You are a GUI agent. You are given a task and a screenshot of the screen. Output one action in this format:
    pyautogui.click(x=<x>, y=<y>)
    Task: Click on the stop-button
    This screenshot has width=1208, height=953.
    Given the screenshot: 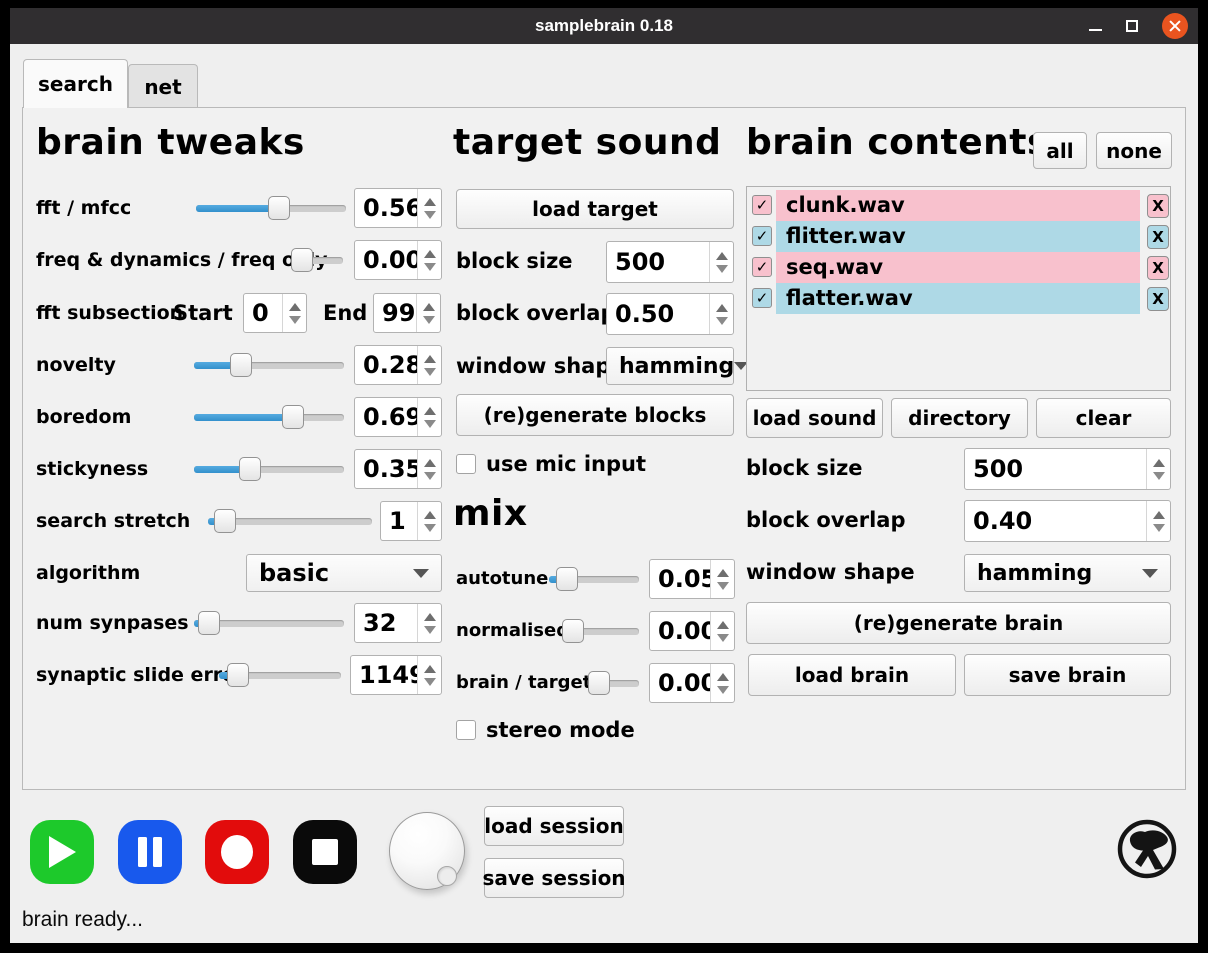 What is the action you would take?
    pyautogui.click(x=325, y=852)
    